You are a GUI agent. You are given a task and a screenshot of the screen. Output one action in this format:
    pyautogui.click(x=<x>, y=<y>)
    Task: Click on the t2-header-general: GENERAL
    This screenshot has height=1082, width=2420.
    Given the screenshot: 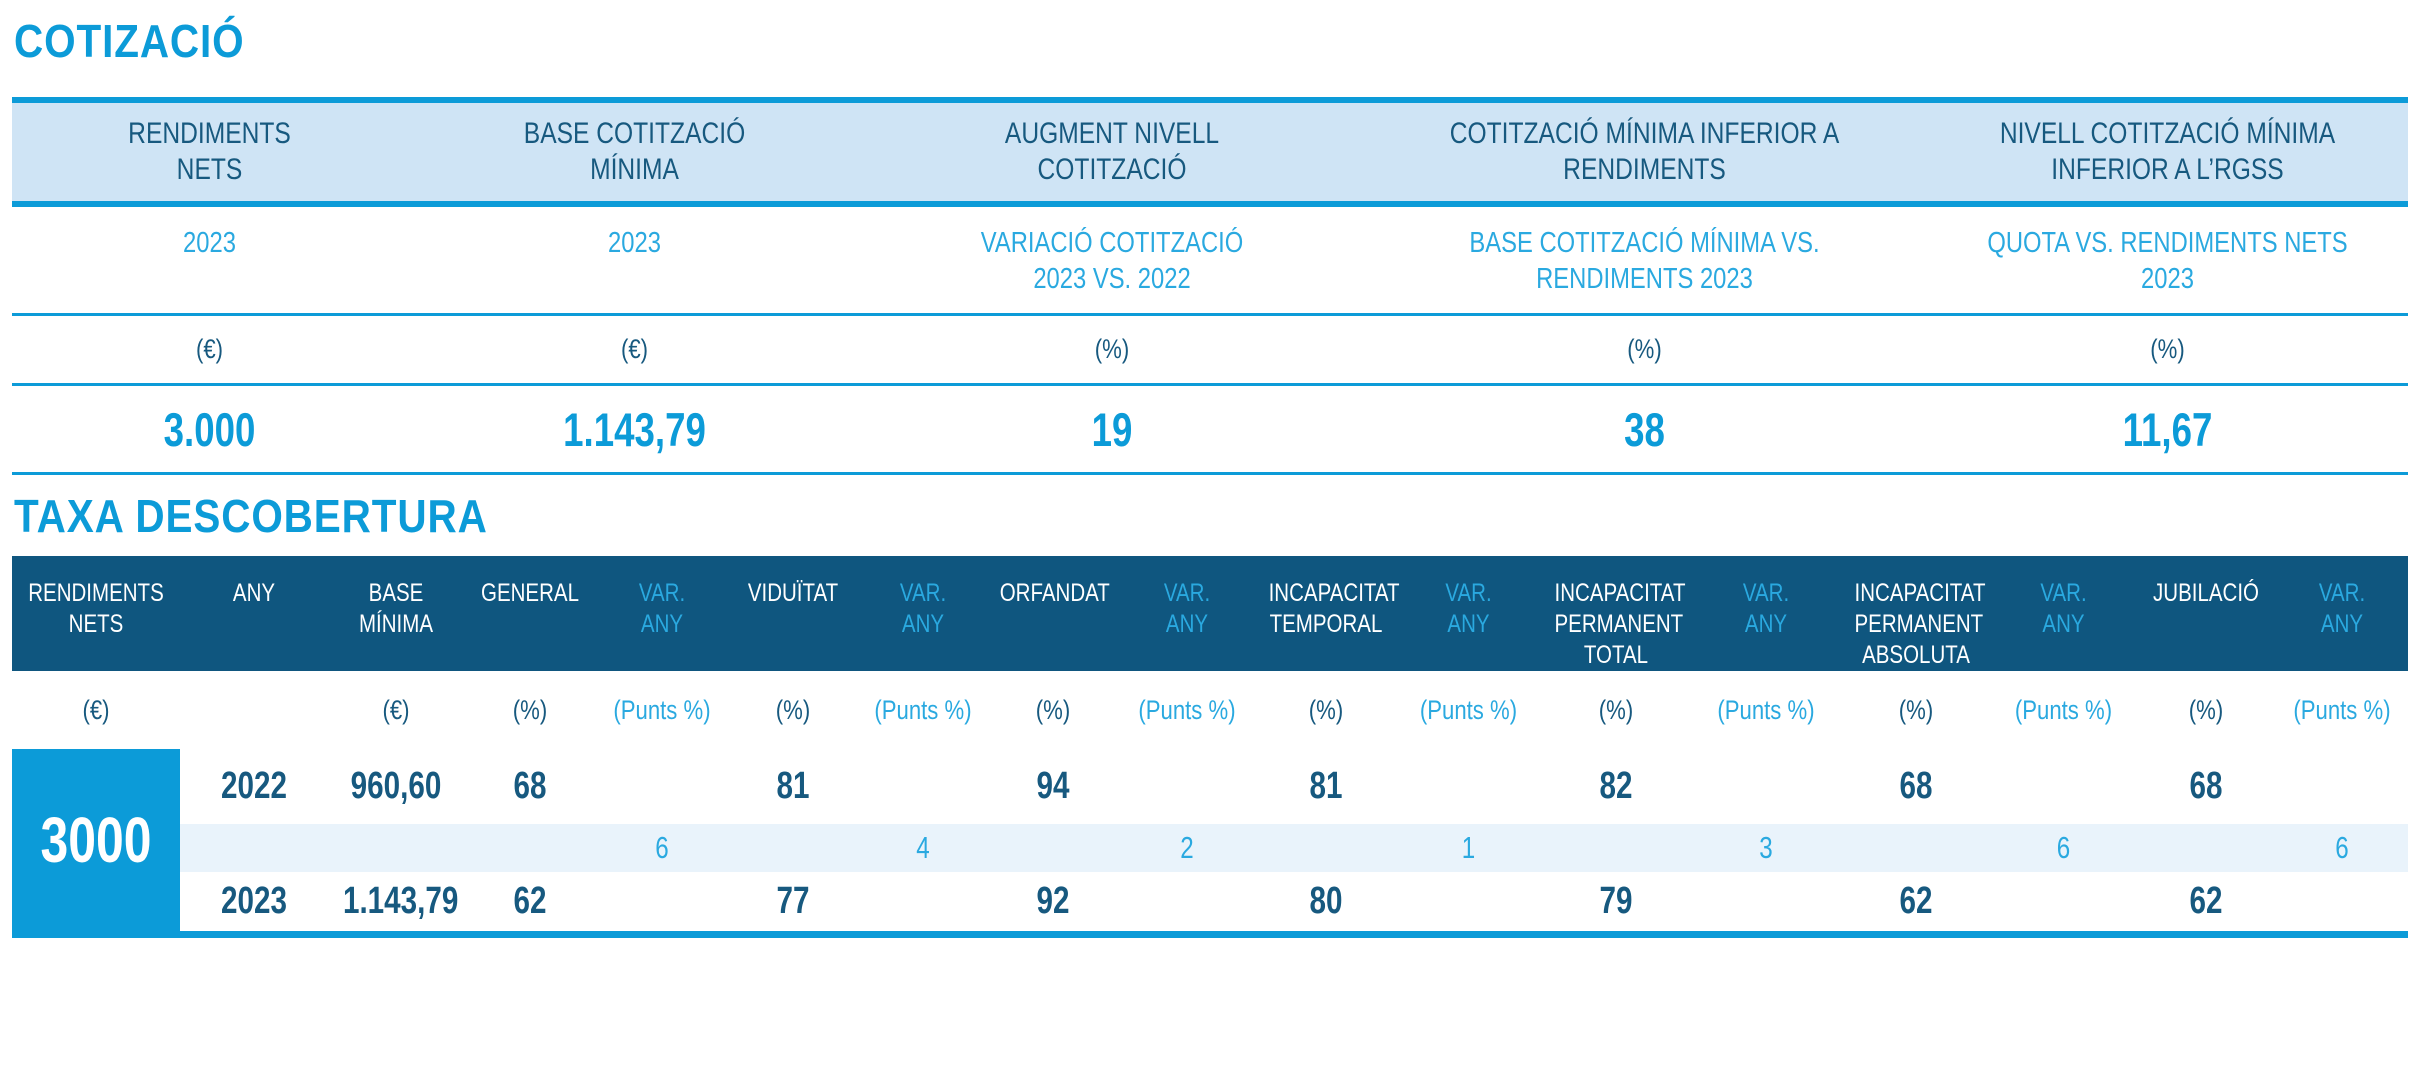 What is the action you would take?
    pyautogui.click(x=530, y=613)
    